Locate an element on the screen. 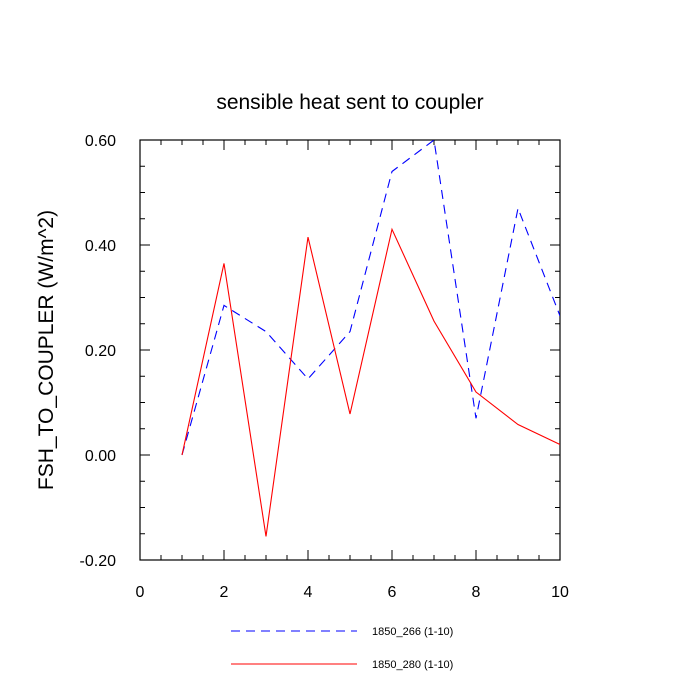  x-tick-label: 6 is located at coordinates (392, 592).